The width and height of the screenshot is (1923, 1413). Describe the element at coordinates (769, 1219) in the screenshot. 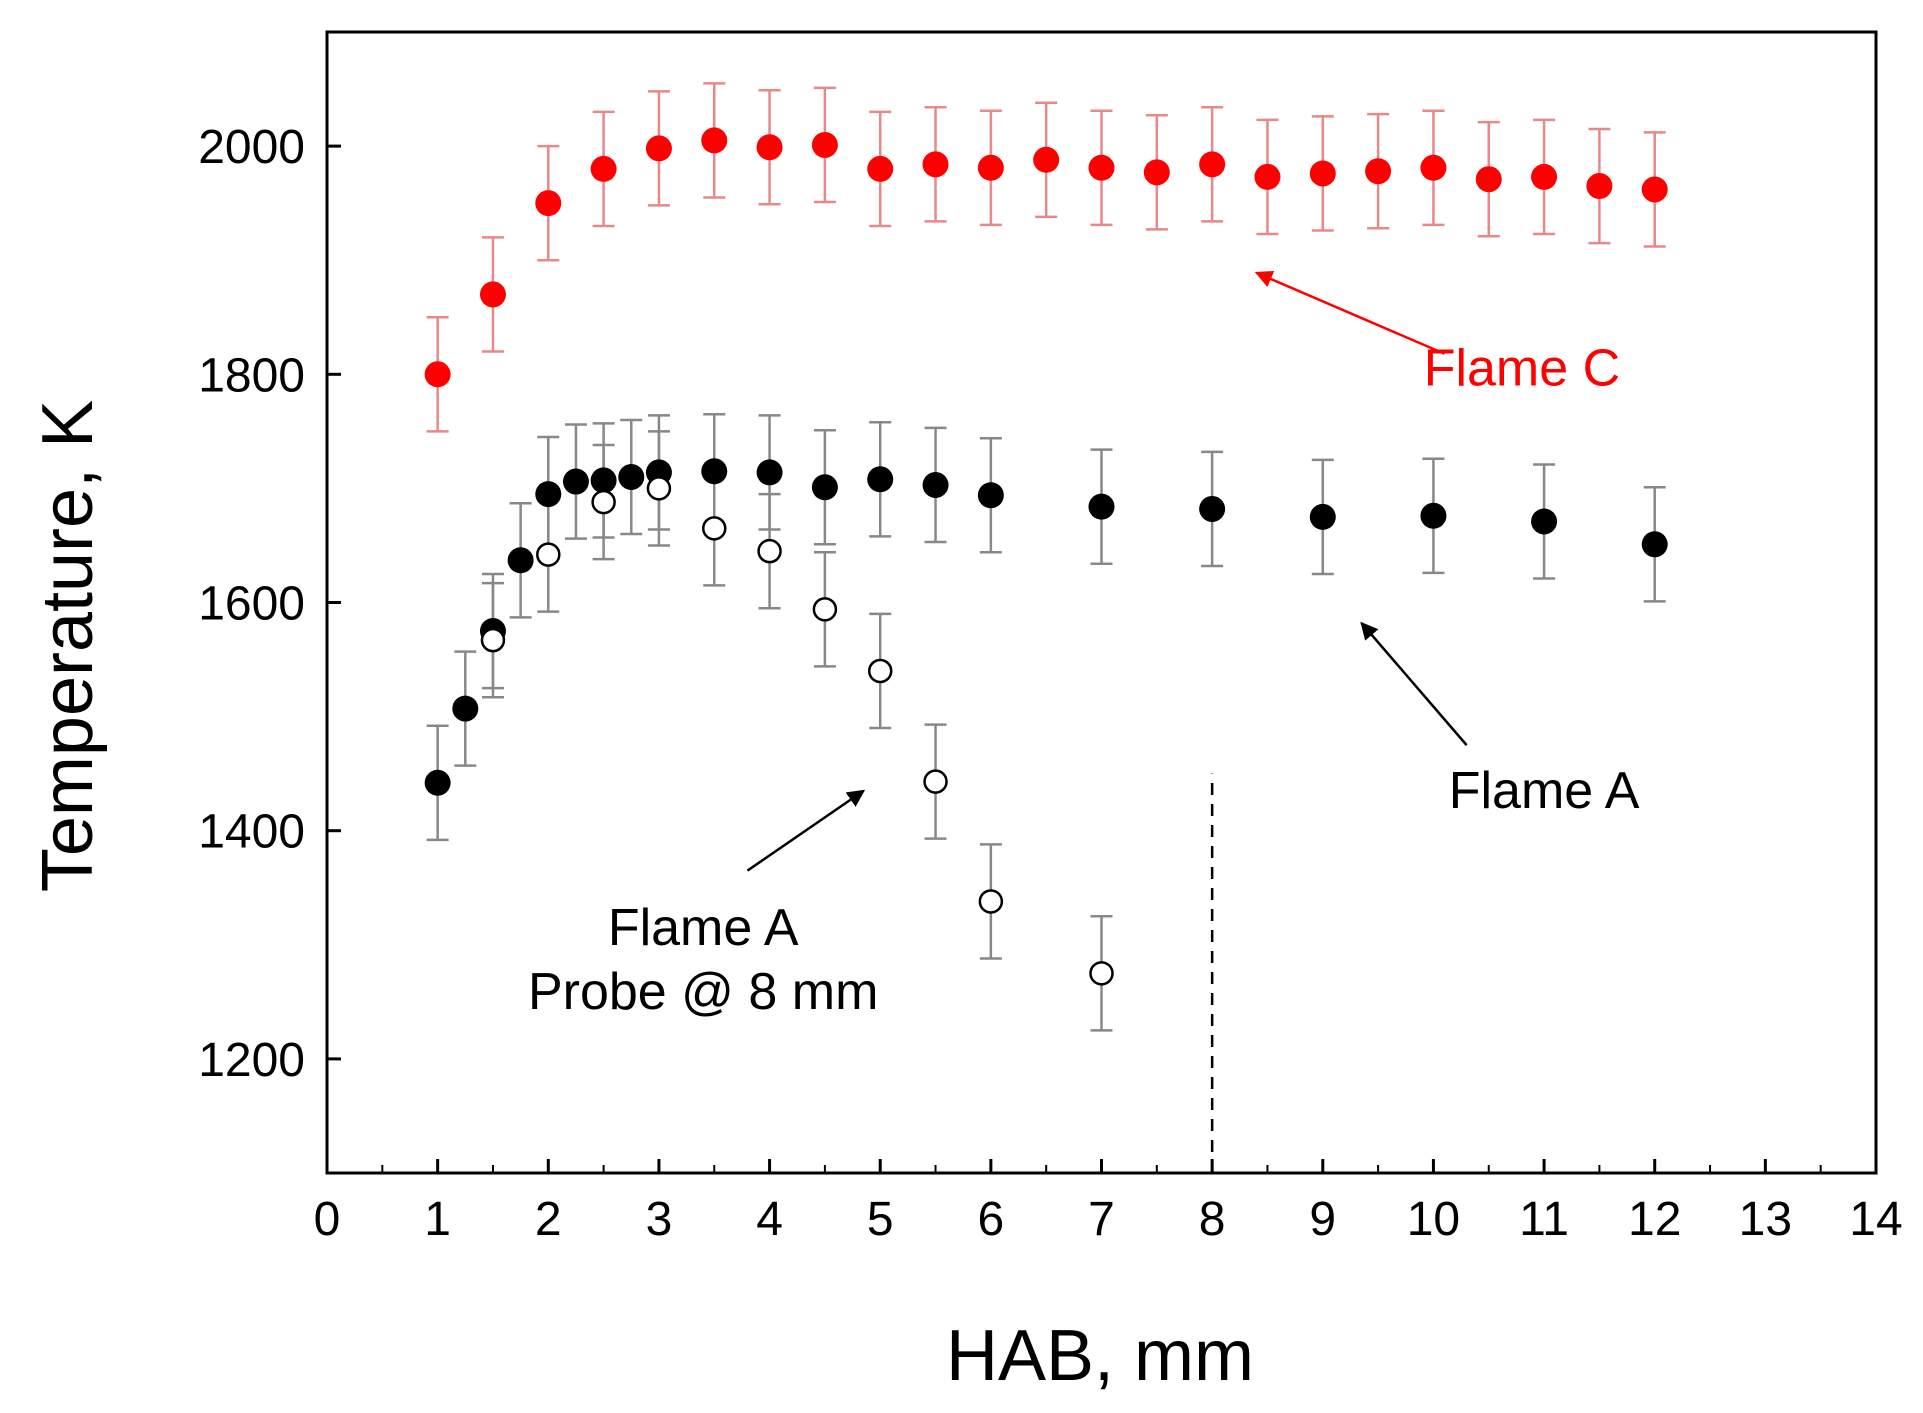

I see `x-tick-label: 4` at that location.